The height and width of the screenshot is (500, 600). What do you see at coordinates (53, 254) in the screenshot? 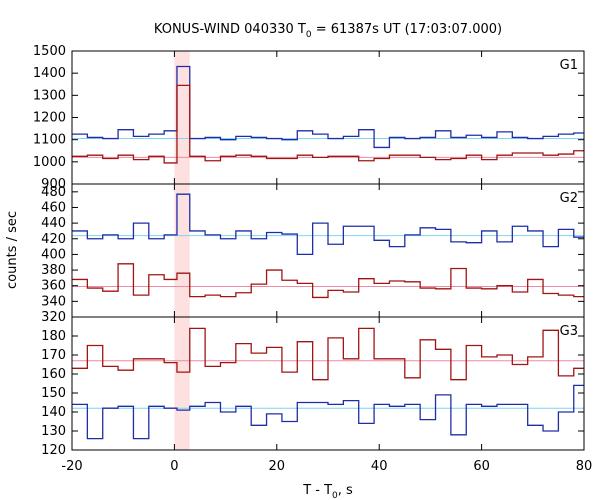
I see `y-tick-label: 400` at bounding box center [53, 254].